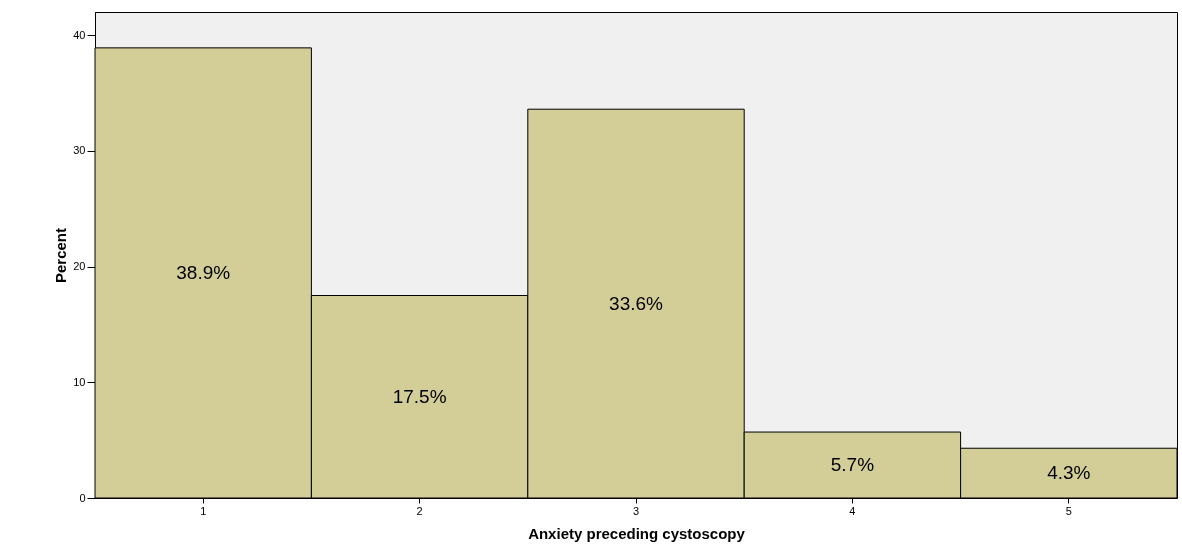 This screenshot has height=557, width=1182. I want to click on x-tick-label: 1, so click(203, 510).